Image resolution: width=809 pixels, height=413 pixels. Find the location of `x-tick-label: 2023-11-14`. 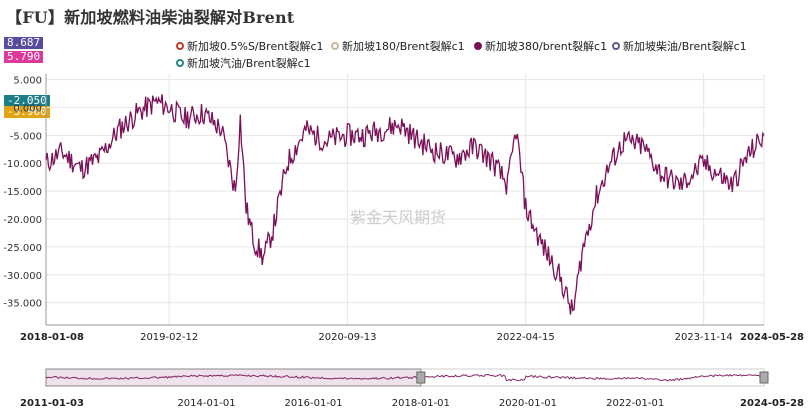

x-tick-label: 2023-11-14 is located at coordinates (704, 337).